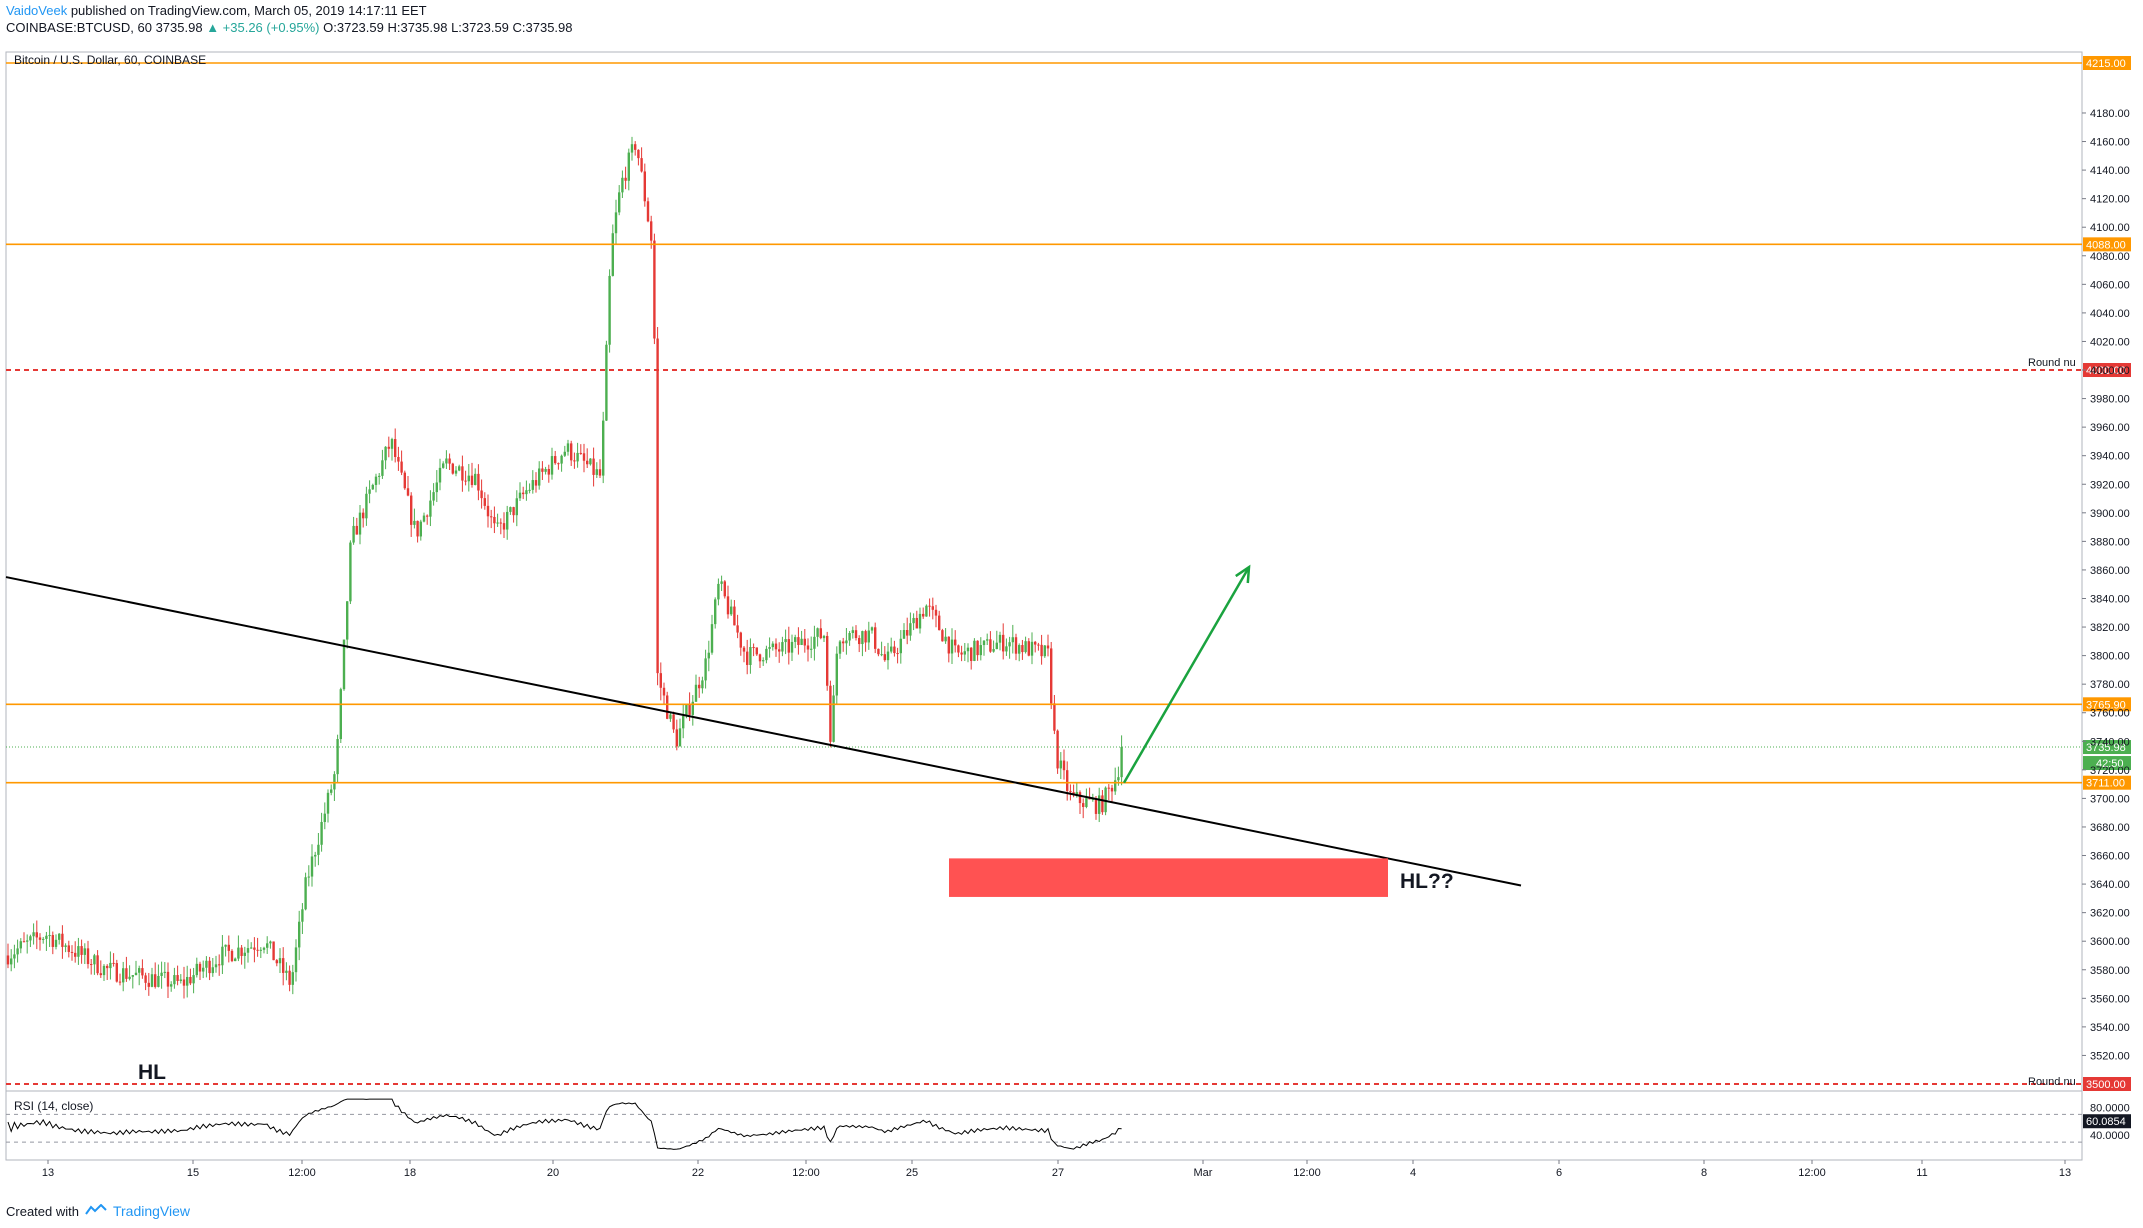 Image resolution: width=2143 pixels, height=1228 pixels. I want to click on y-tick-label: 3620.00, so click(2110, 914).